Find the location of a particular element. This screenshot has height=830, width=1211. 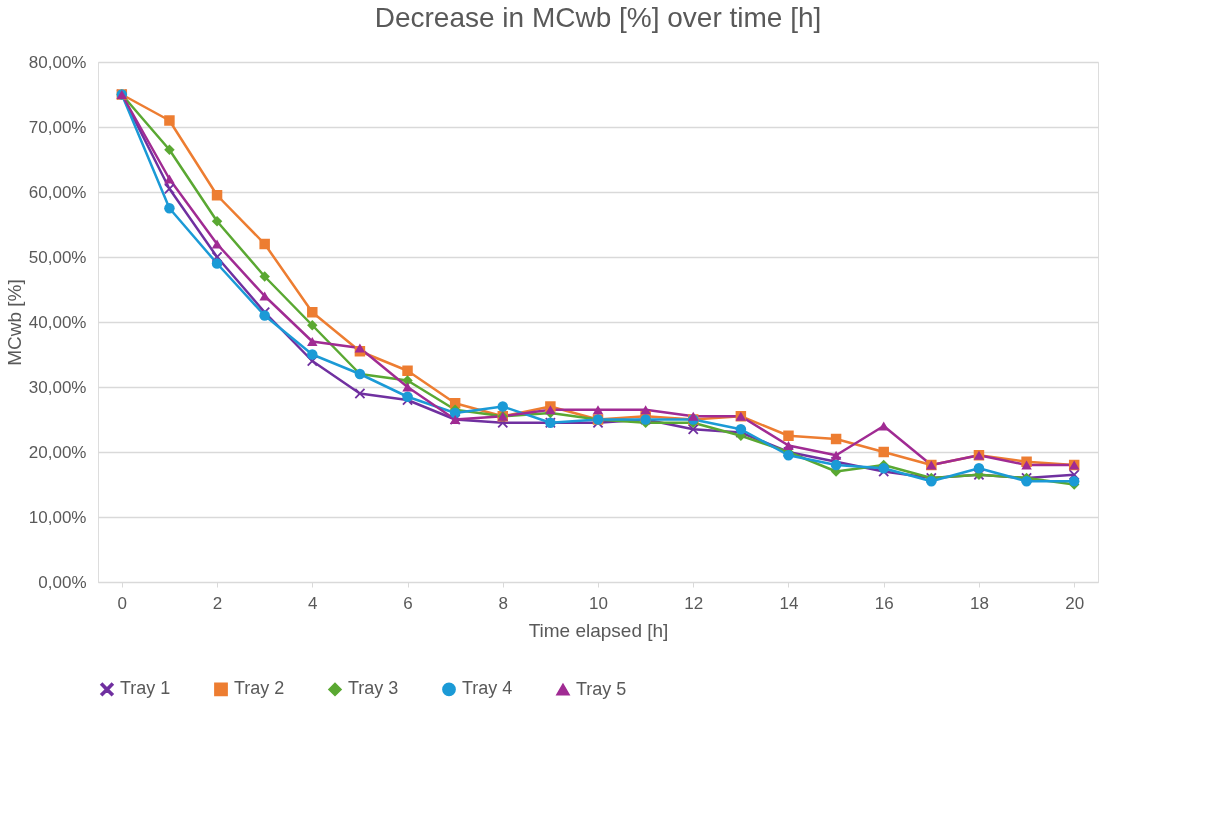

x-tick-label: 12 is located at coordinates (694, 603).